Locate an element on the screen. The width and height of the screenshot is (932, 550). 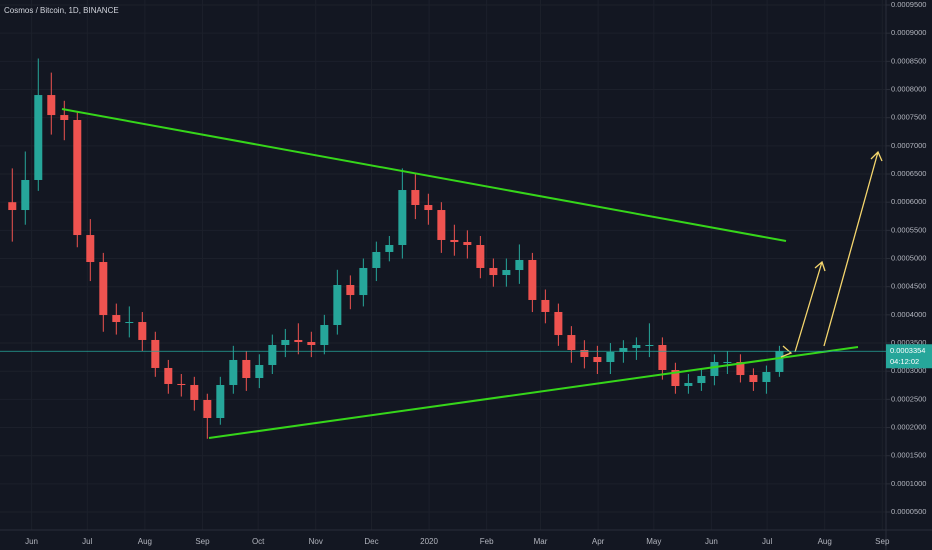
lower-trend-line is located at coordinates (533, 392).